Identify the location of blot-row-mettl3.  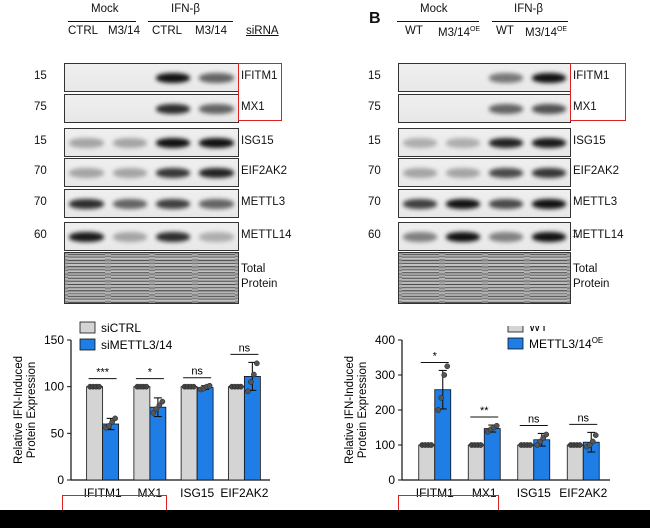
(151, 203).